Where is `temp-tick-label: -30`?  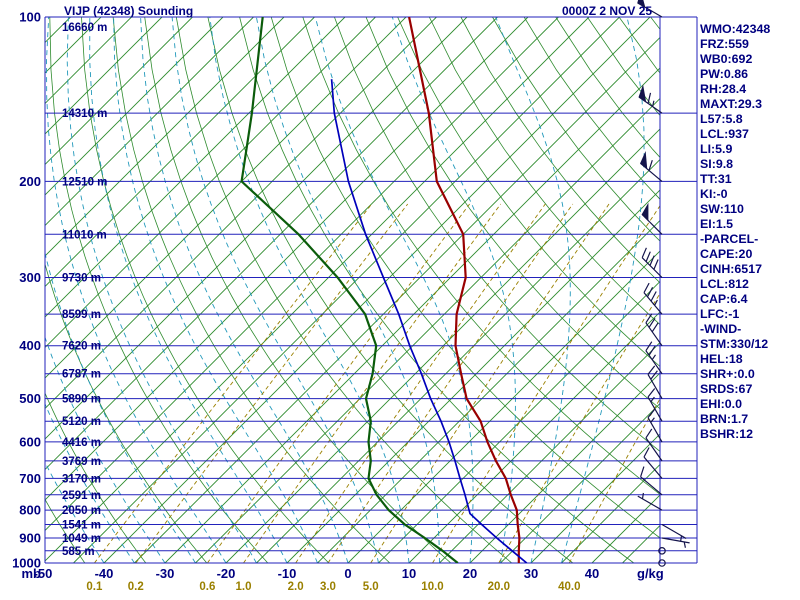
temp-tick-label: -30 is located at coordinates (165, 573).